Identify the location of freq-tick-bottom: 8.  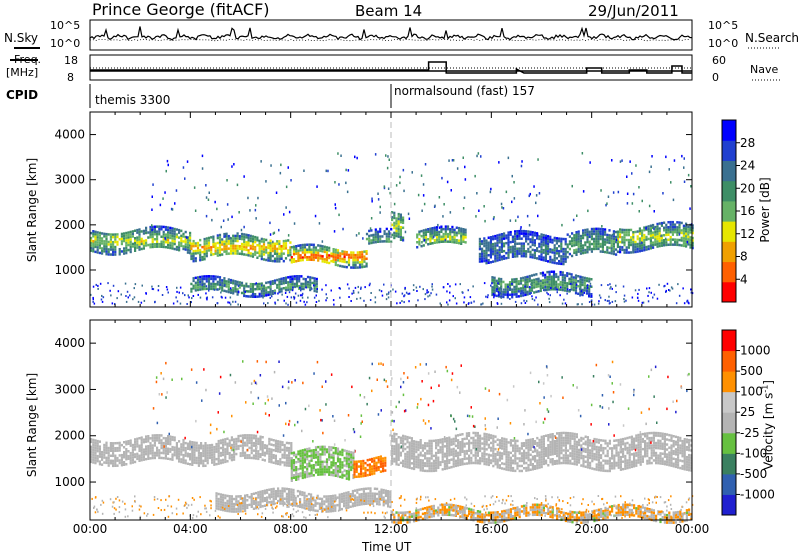
(70, 77).